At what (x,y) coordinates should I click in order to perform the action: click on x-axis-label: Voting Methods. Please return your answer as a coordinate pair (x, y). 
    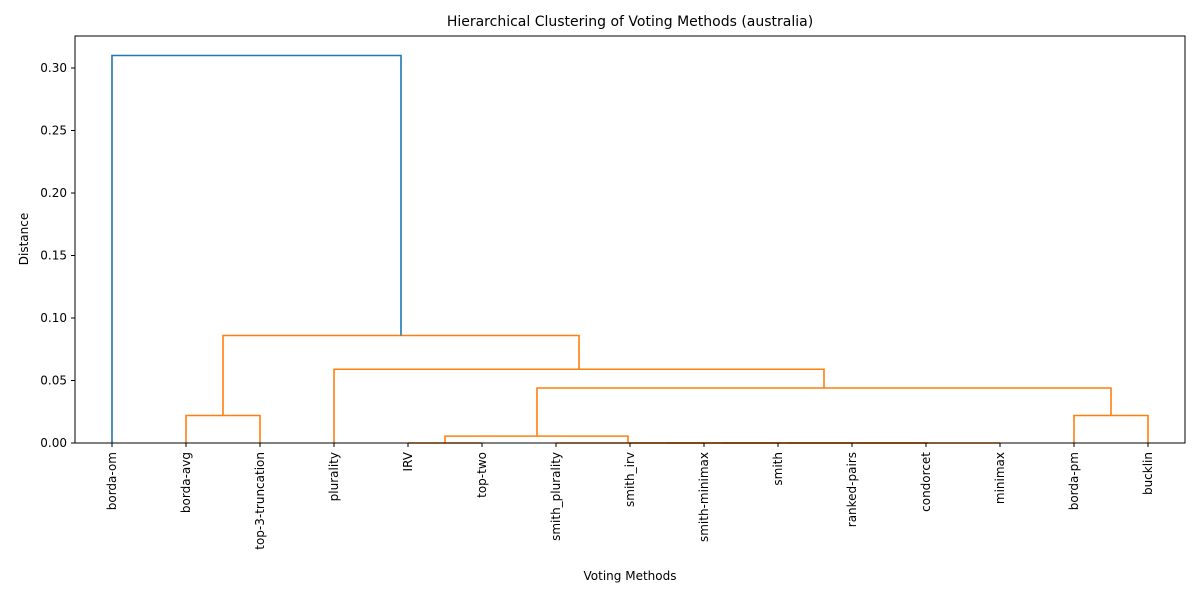
    Looking at the image, I should click on (630, 576).